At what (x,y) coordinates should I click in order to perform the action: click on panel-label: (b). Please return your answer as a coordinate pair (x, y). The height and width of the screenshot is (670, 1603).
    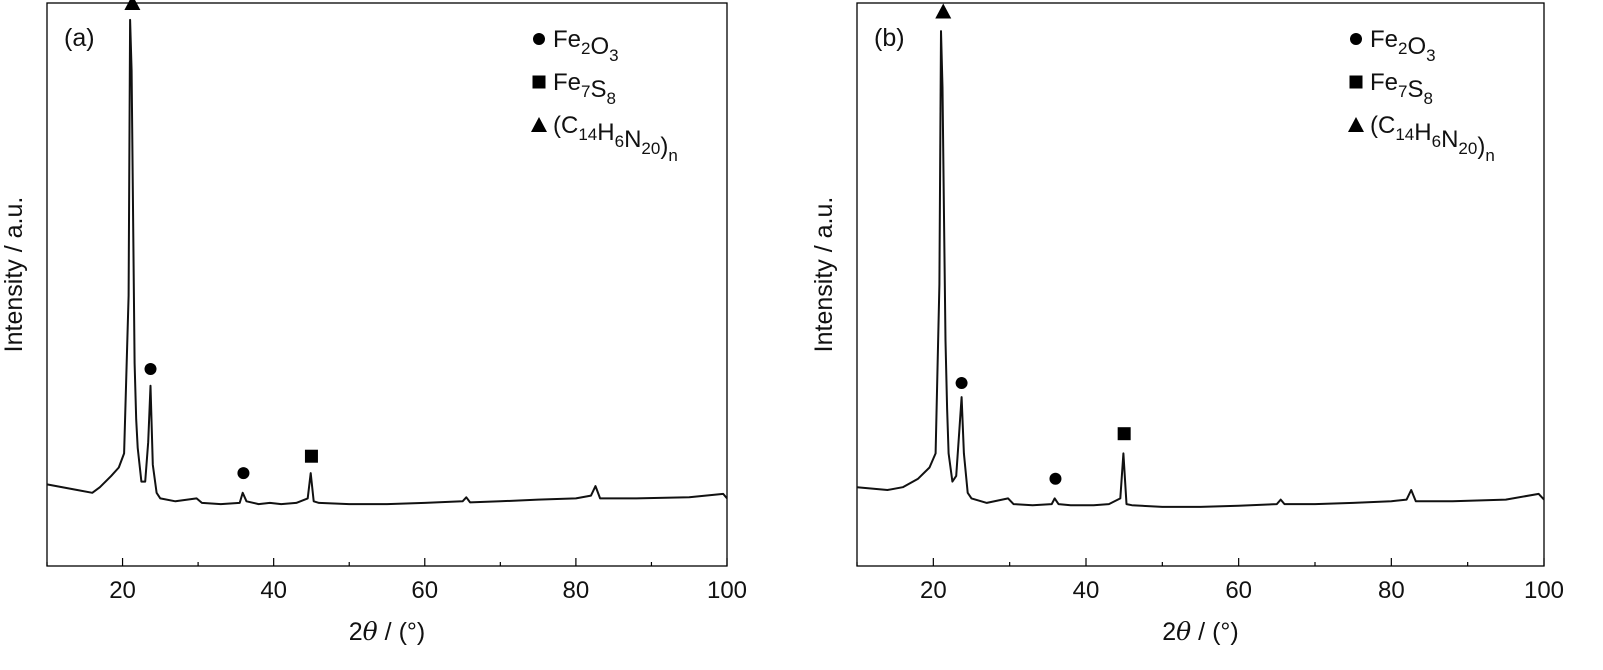
    Looking at the image, I should click on (889, 38).